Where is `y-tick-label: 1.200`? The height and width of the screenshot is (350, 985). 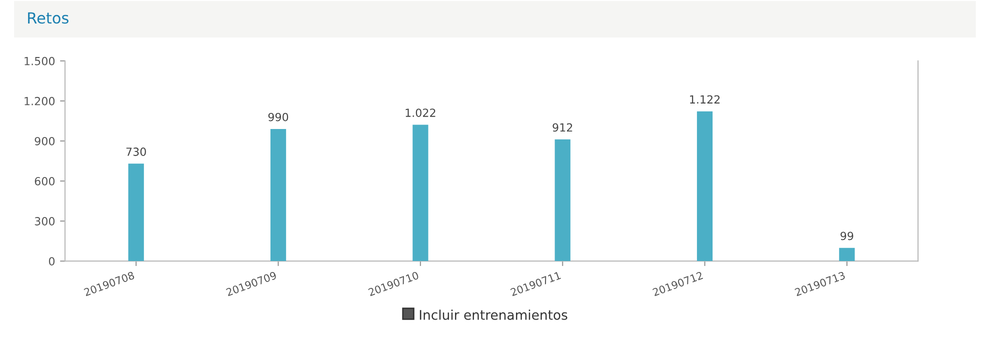 y-tick-label: 1.200 is located at coordinates (39, 101).